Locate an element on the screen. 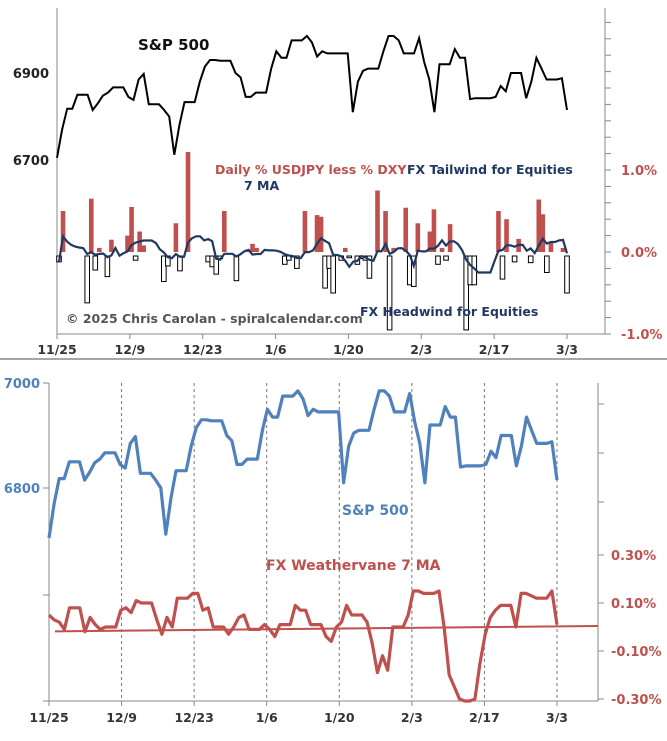  bottom-x-tick-label: 3/3 is located at coordinates (557, 717).